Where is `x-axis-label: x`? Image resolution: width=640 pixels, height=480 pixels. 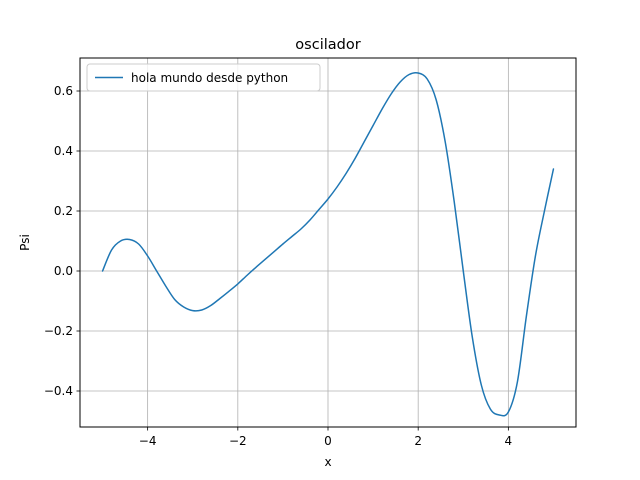 x-axis-label: x is located at coordinates (327, 462).